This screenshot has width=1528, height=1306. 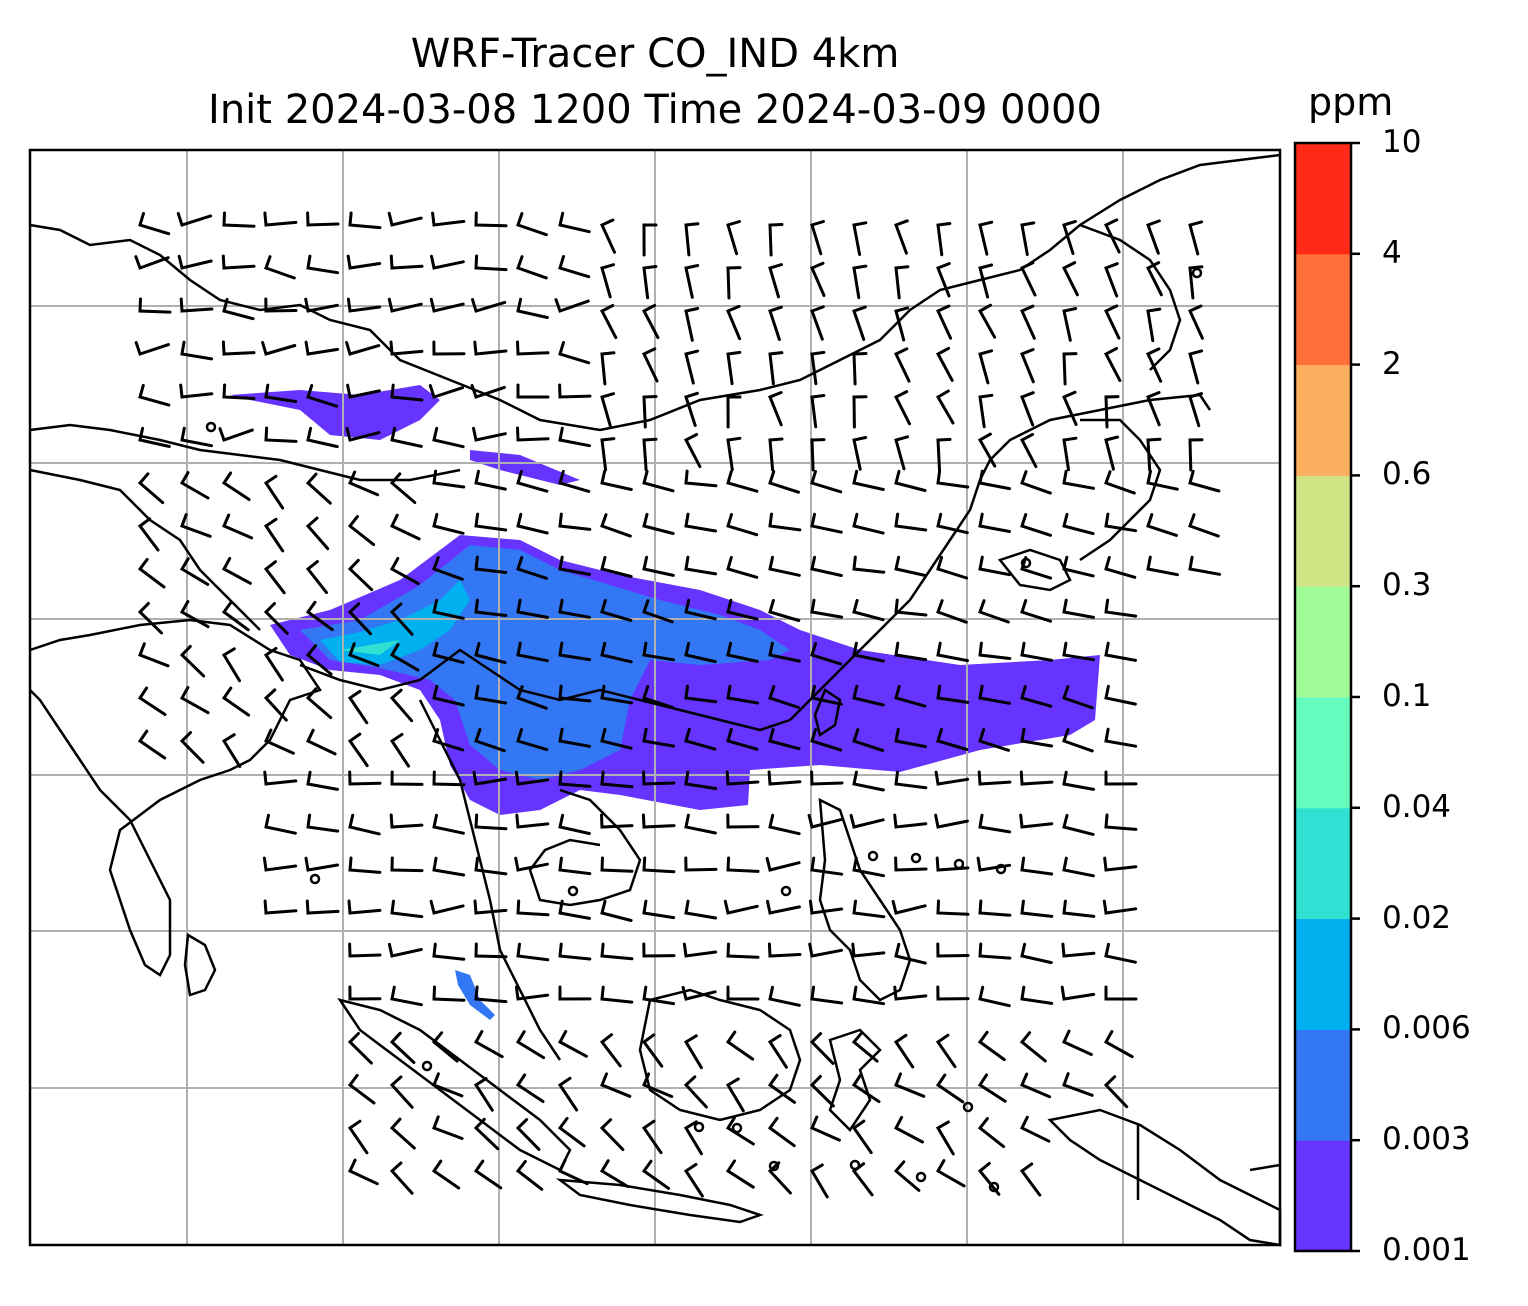 What do you see at coordinates (1351, 102) in the screenshot?
I see `colorbar-units-label: ppm` at bounding box center [1351, 102].